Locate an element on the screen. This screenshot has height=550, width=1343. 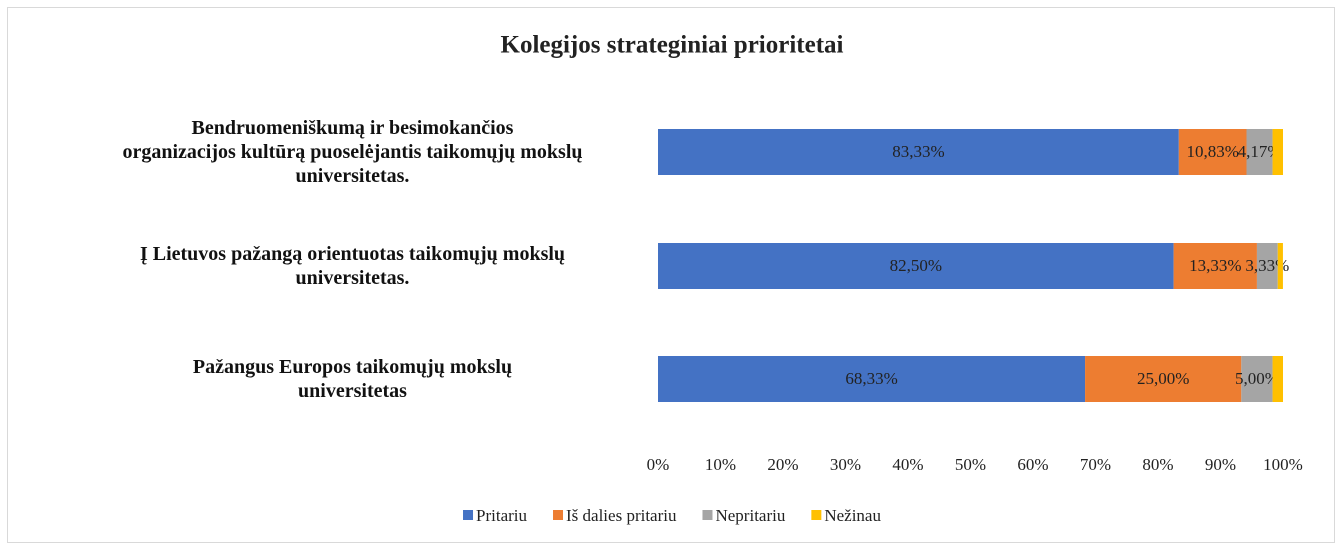
x-tick-label: 80% is located at coordinates (1157, 464).